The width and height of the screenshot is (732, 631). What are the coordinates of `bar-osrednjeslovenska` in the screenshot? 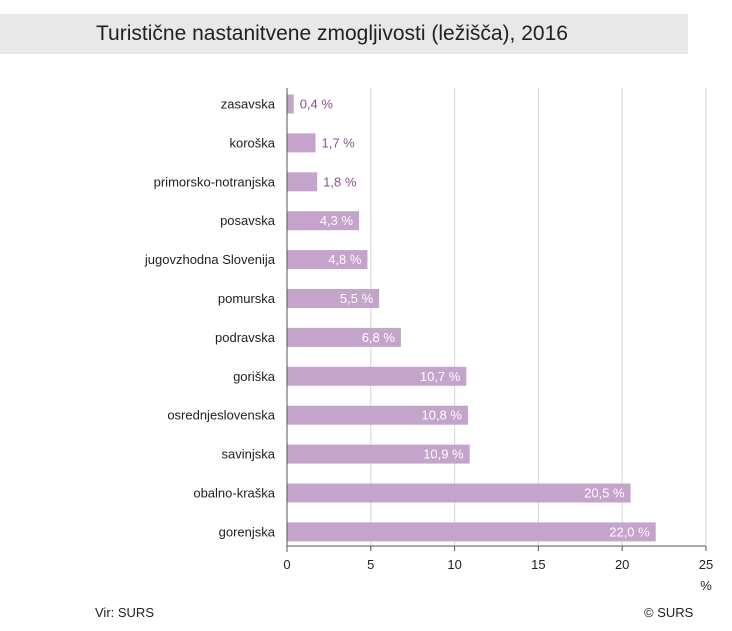 It's located at (378, 415).